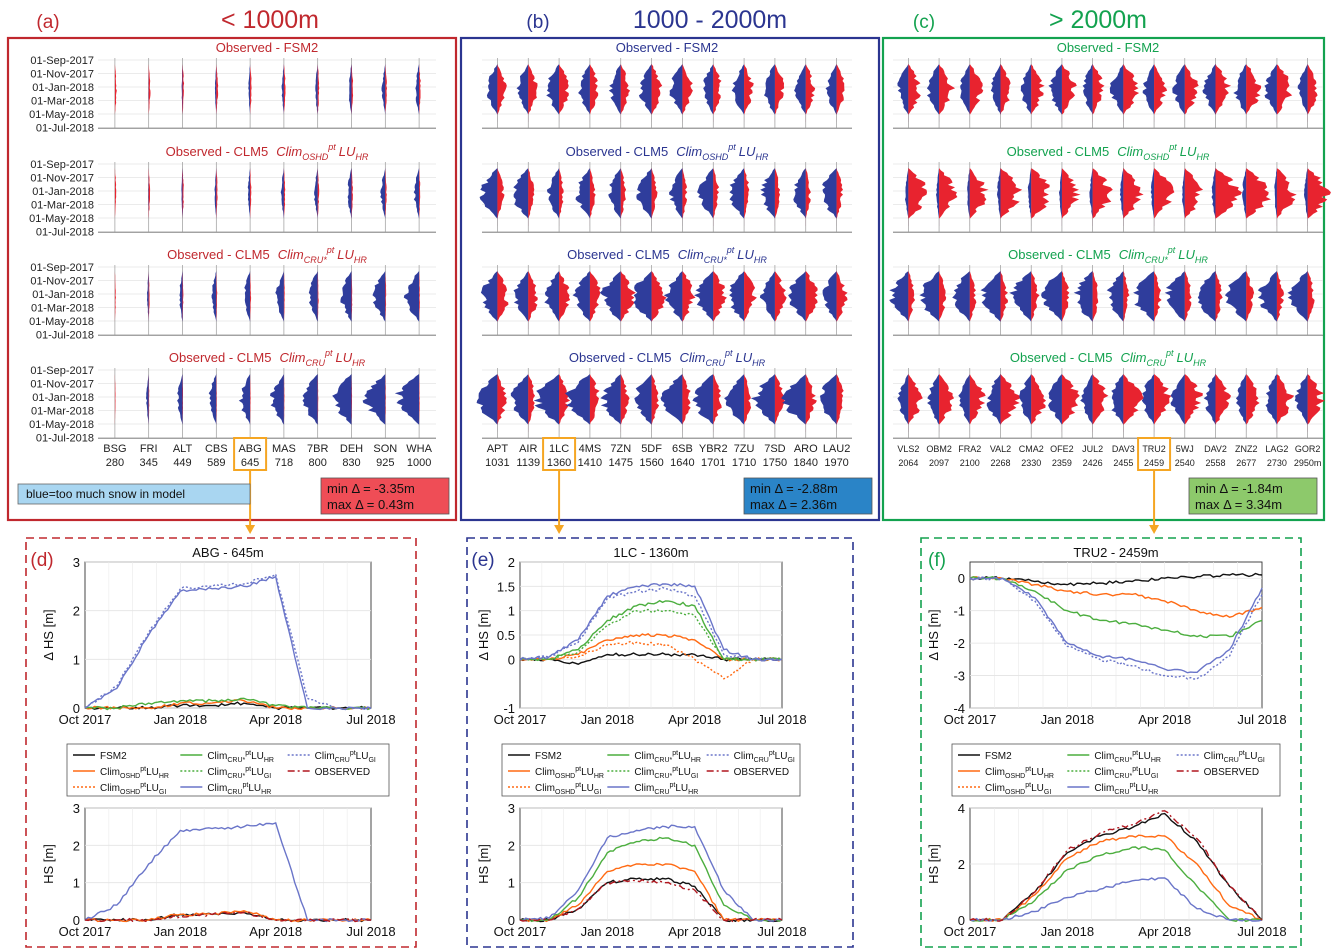 The width and height of the screenshot is (1331, 951). Describe the element at coordinates (1185, 449) in the screenshot. I see `station-label: 5WJ` at that location.